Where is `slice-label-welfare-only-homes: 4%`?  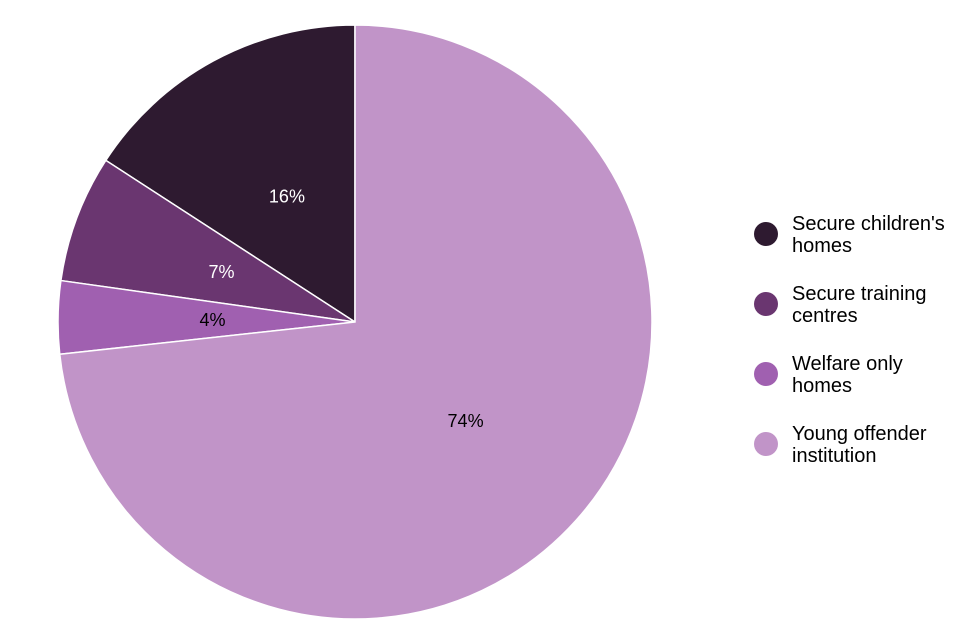
slice-label-welfare-only-homes: 4% is located at coordinates (212, 320).